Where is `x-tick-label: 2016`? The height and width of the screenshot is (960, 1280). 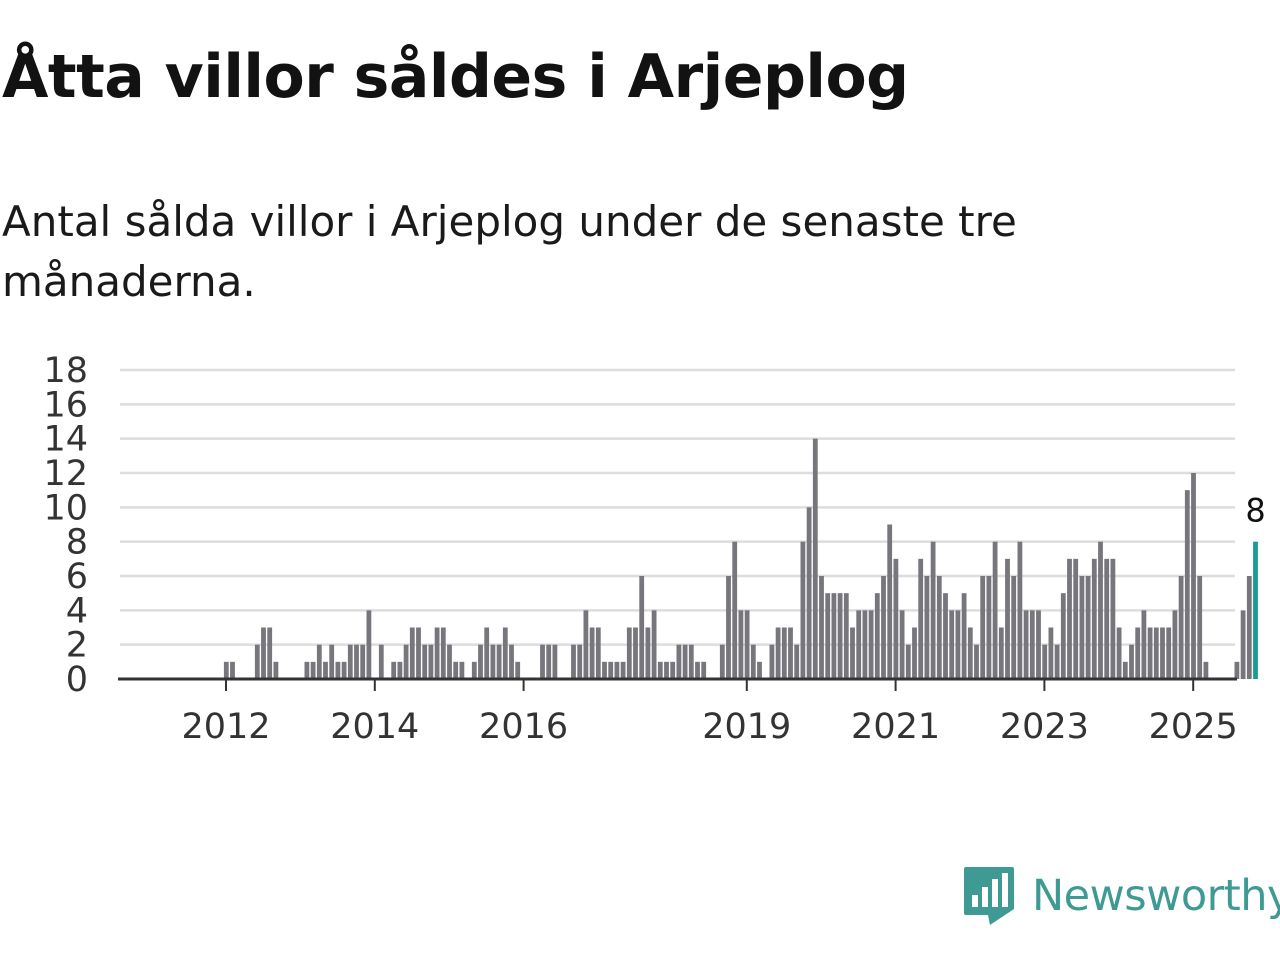 x-tick-label: 2016 is located at coordinates (523, 727).